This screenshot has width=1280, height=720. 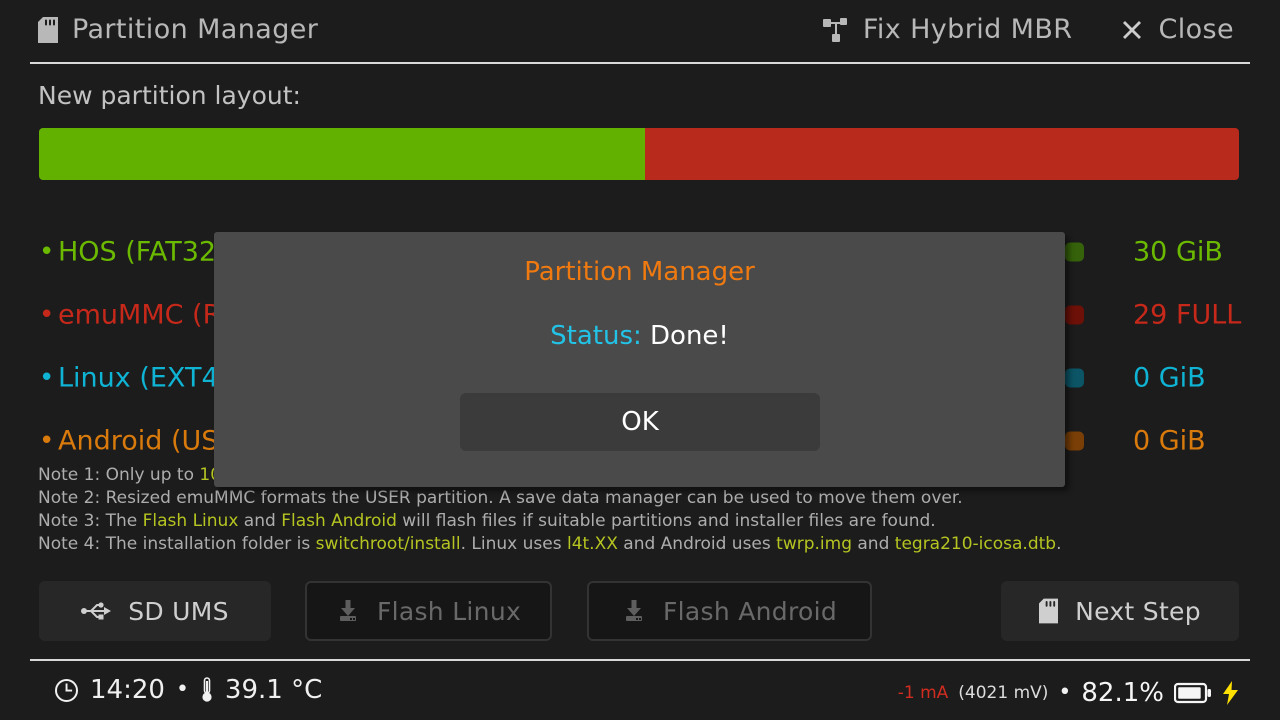 What do you see at coordinates (66, 690) in the screenshot?
I see `clock-icon` at bounding box center [66, 690].